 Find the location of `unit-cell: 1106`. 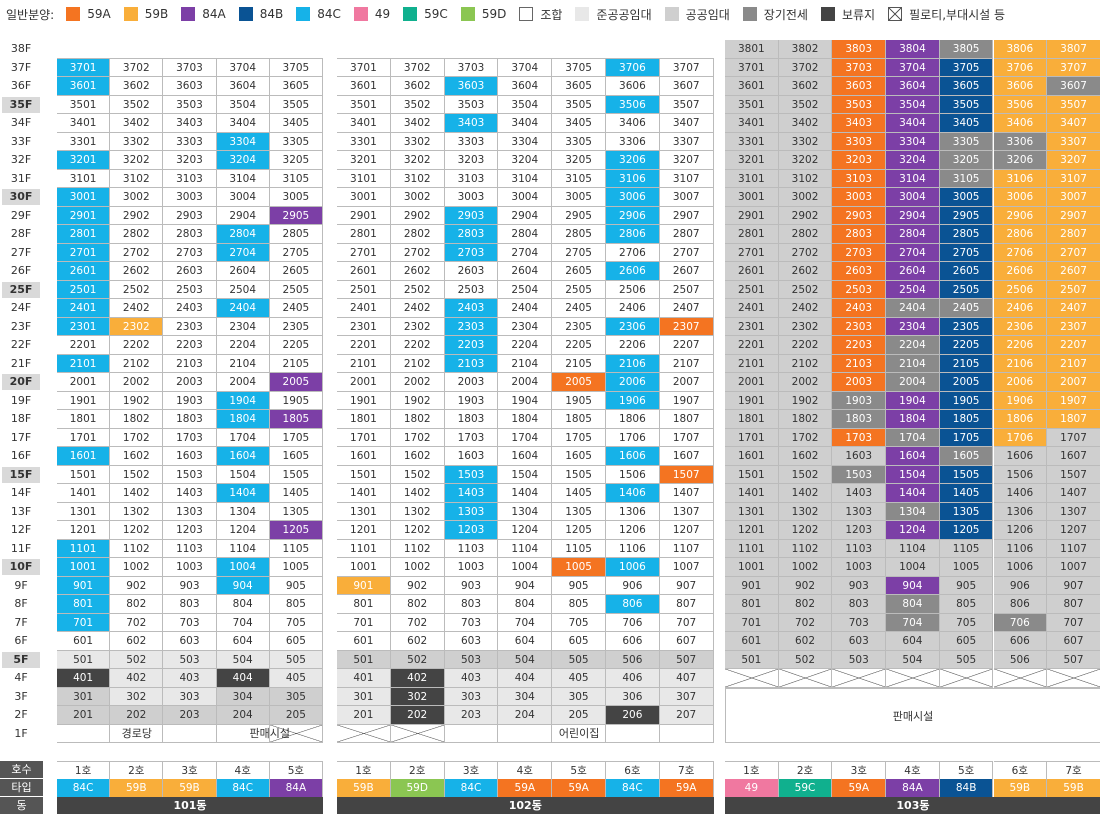

unit-cell: 1106 is located at coordinates (1020, 548).